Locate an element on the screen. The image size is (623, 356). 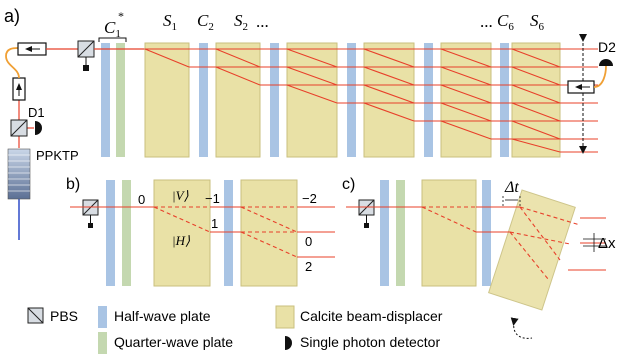
label-b-zero-left: 0 is located at coordinates (141, 199).